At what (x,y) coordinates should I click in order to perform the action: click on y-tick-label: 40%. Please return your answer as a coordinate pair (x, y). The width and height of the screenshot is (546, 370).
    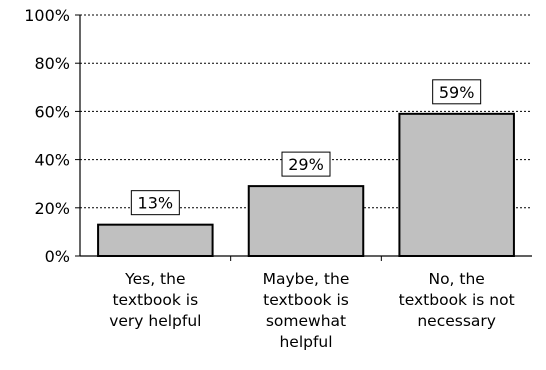
    Looking at the image, I should click on (52, 160).